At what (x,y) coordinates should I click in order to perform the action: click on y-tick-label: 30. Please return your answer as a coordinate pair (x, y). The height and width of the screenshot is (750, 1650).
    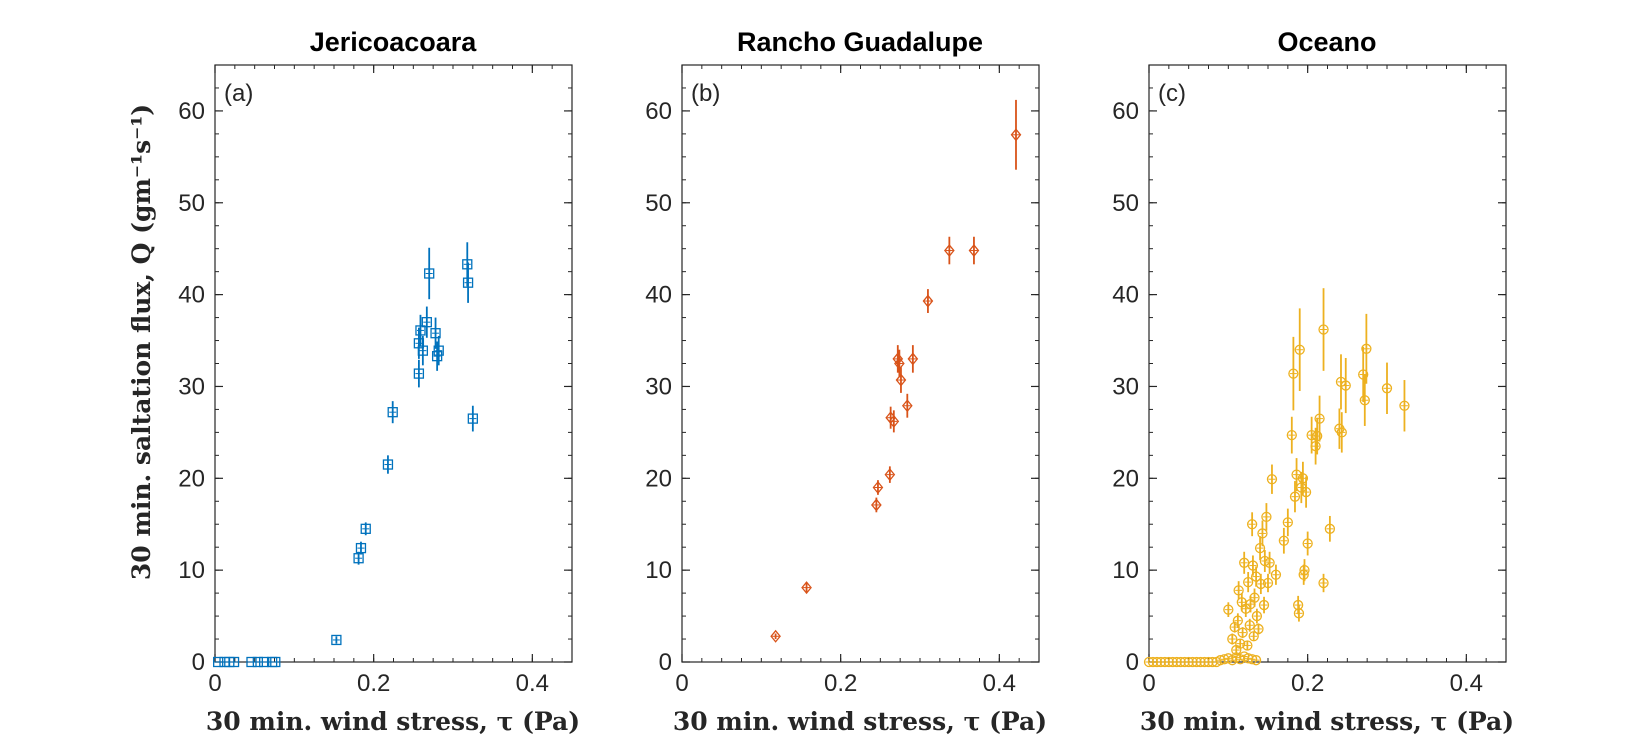
    Looking at the image, I should click on (1125, 386).